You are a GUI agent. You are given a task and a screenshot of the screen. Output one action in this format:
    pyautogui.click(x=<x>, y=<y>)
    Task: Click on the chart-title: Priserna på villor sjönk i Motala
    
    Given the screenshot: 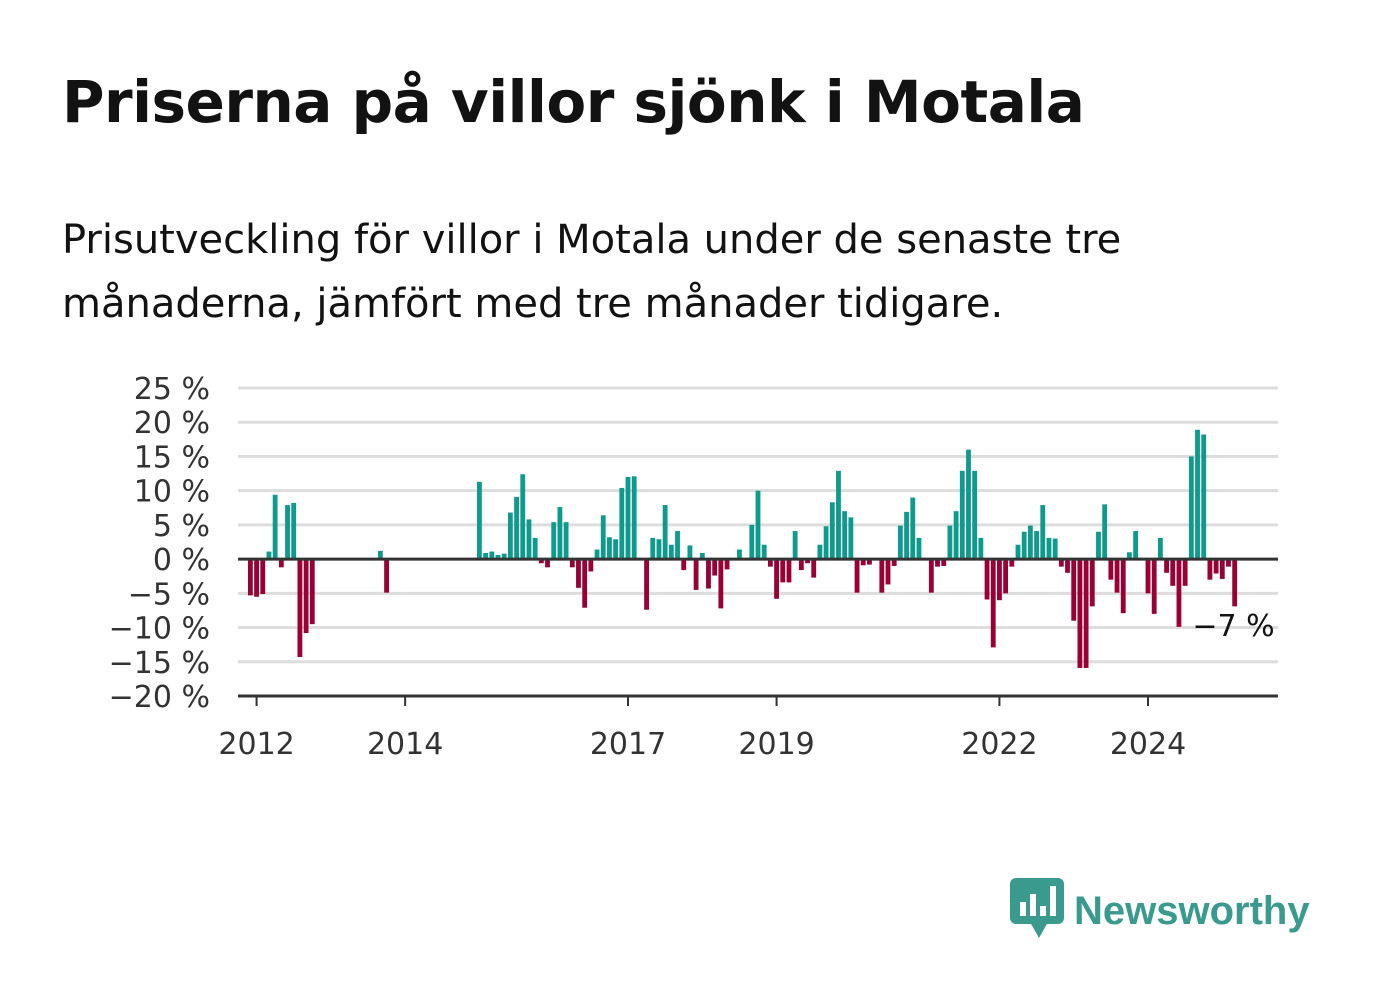 What is the action you would take?
    pyautogui.click(x=573, y=102)
    